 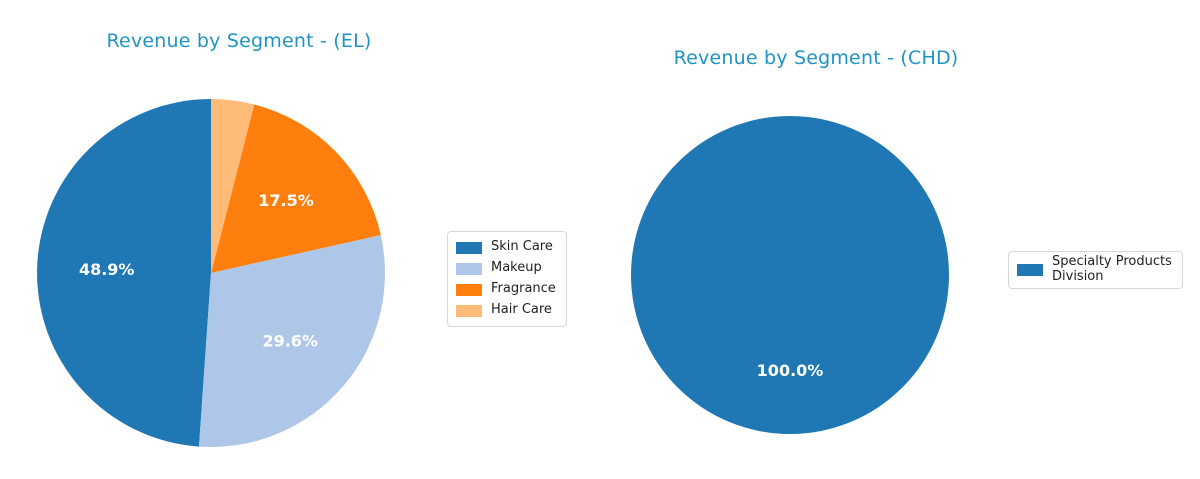 What do you see at coordinates (469, 310) in the screenshot?
I see `legend-swatch-hair-care` at bounding box center [469, 310].